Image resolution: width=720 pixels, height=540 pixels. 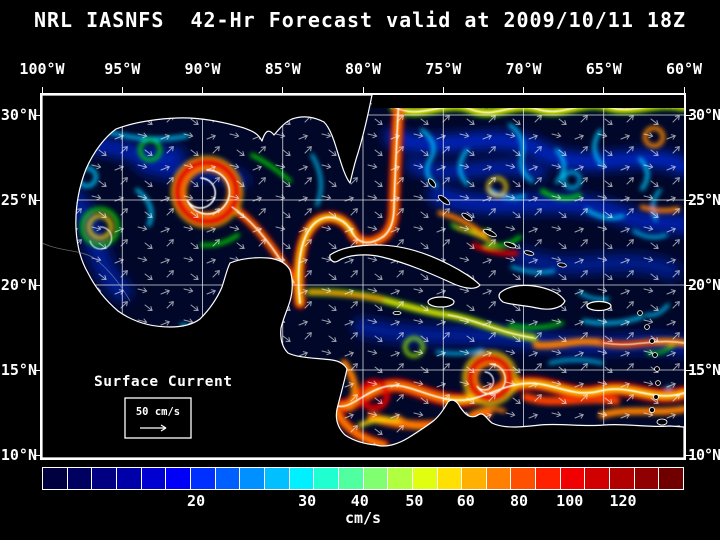 What do you see at coordinates (42, 69) in the screenshot?
I see `lon-label: 100°W` at bounding box center [42, 69].